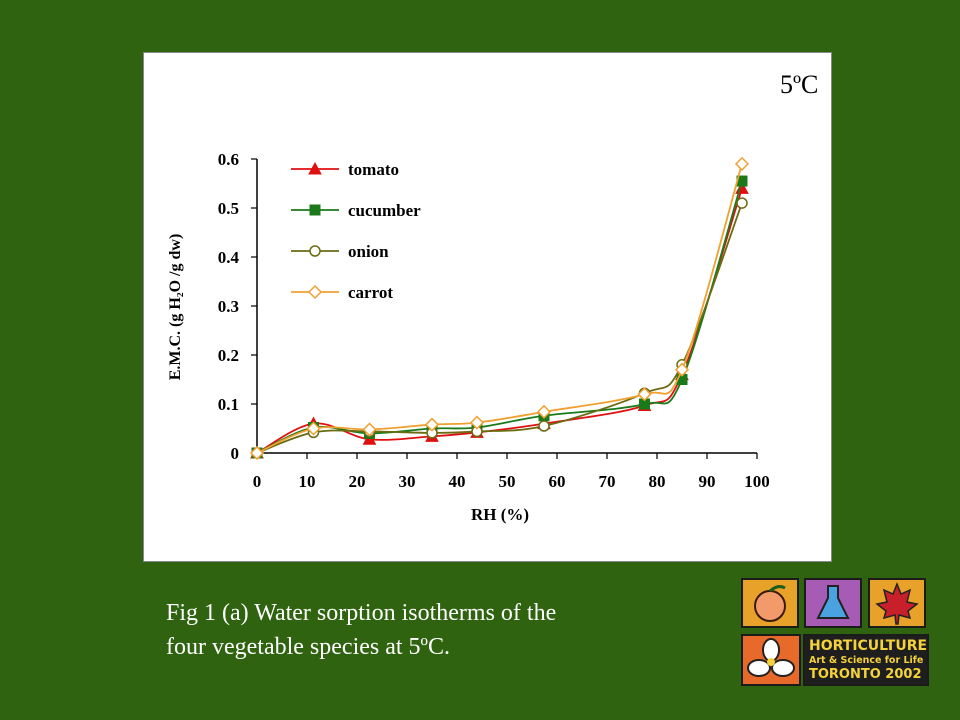 This screenshot has height=720, width=960. I want to click on logo-line-1: HORTICULTURE, so click(868, 646).